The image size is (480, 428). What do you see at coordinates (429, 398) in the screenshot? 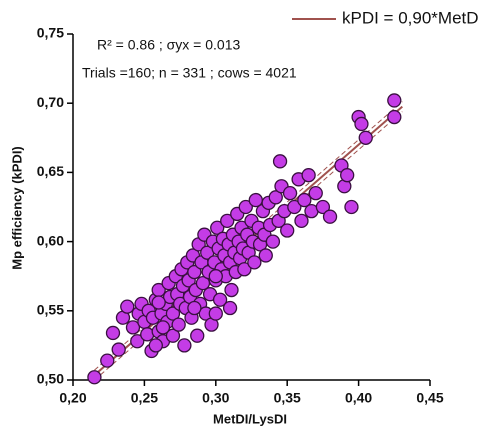
I see `x-tick-label: 0,45` at bounding box center [429, 398].